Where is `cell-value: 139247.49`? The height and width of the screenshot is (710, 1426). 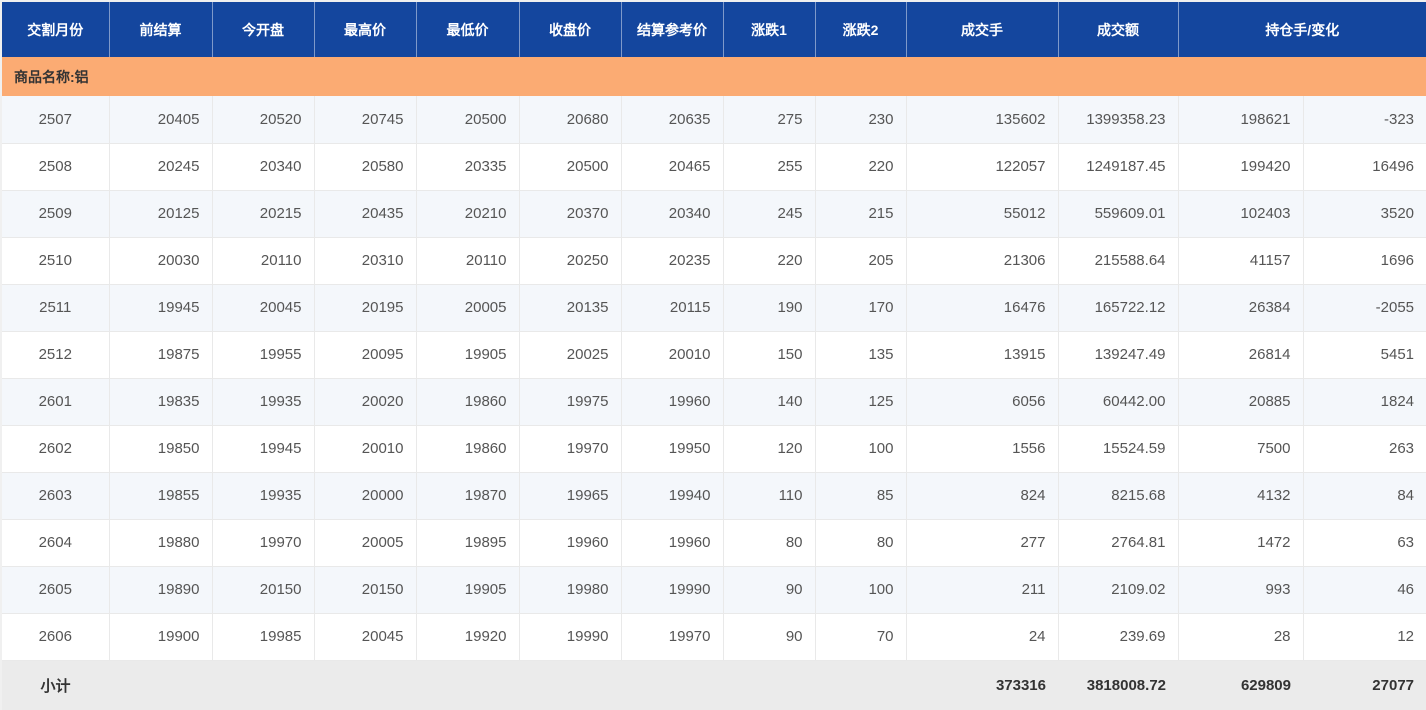 cell-value: 139247.49 is located at coordinates (1118, 355).